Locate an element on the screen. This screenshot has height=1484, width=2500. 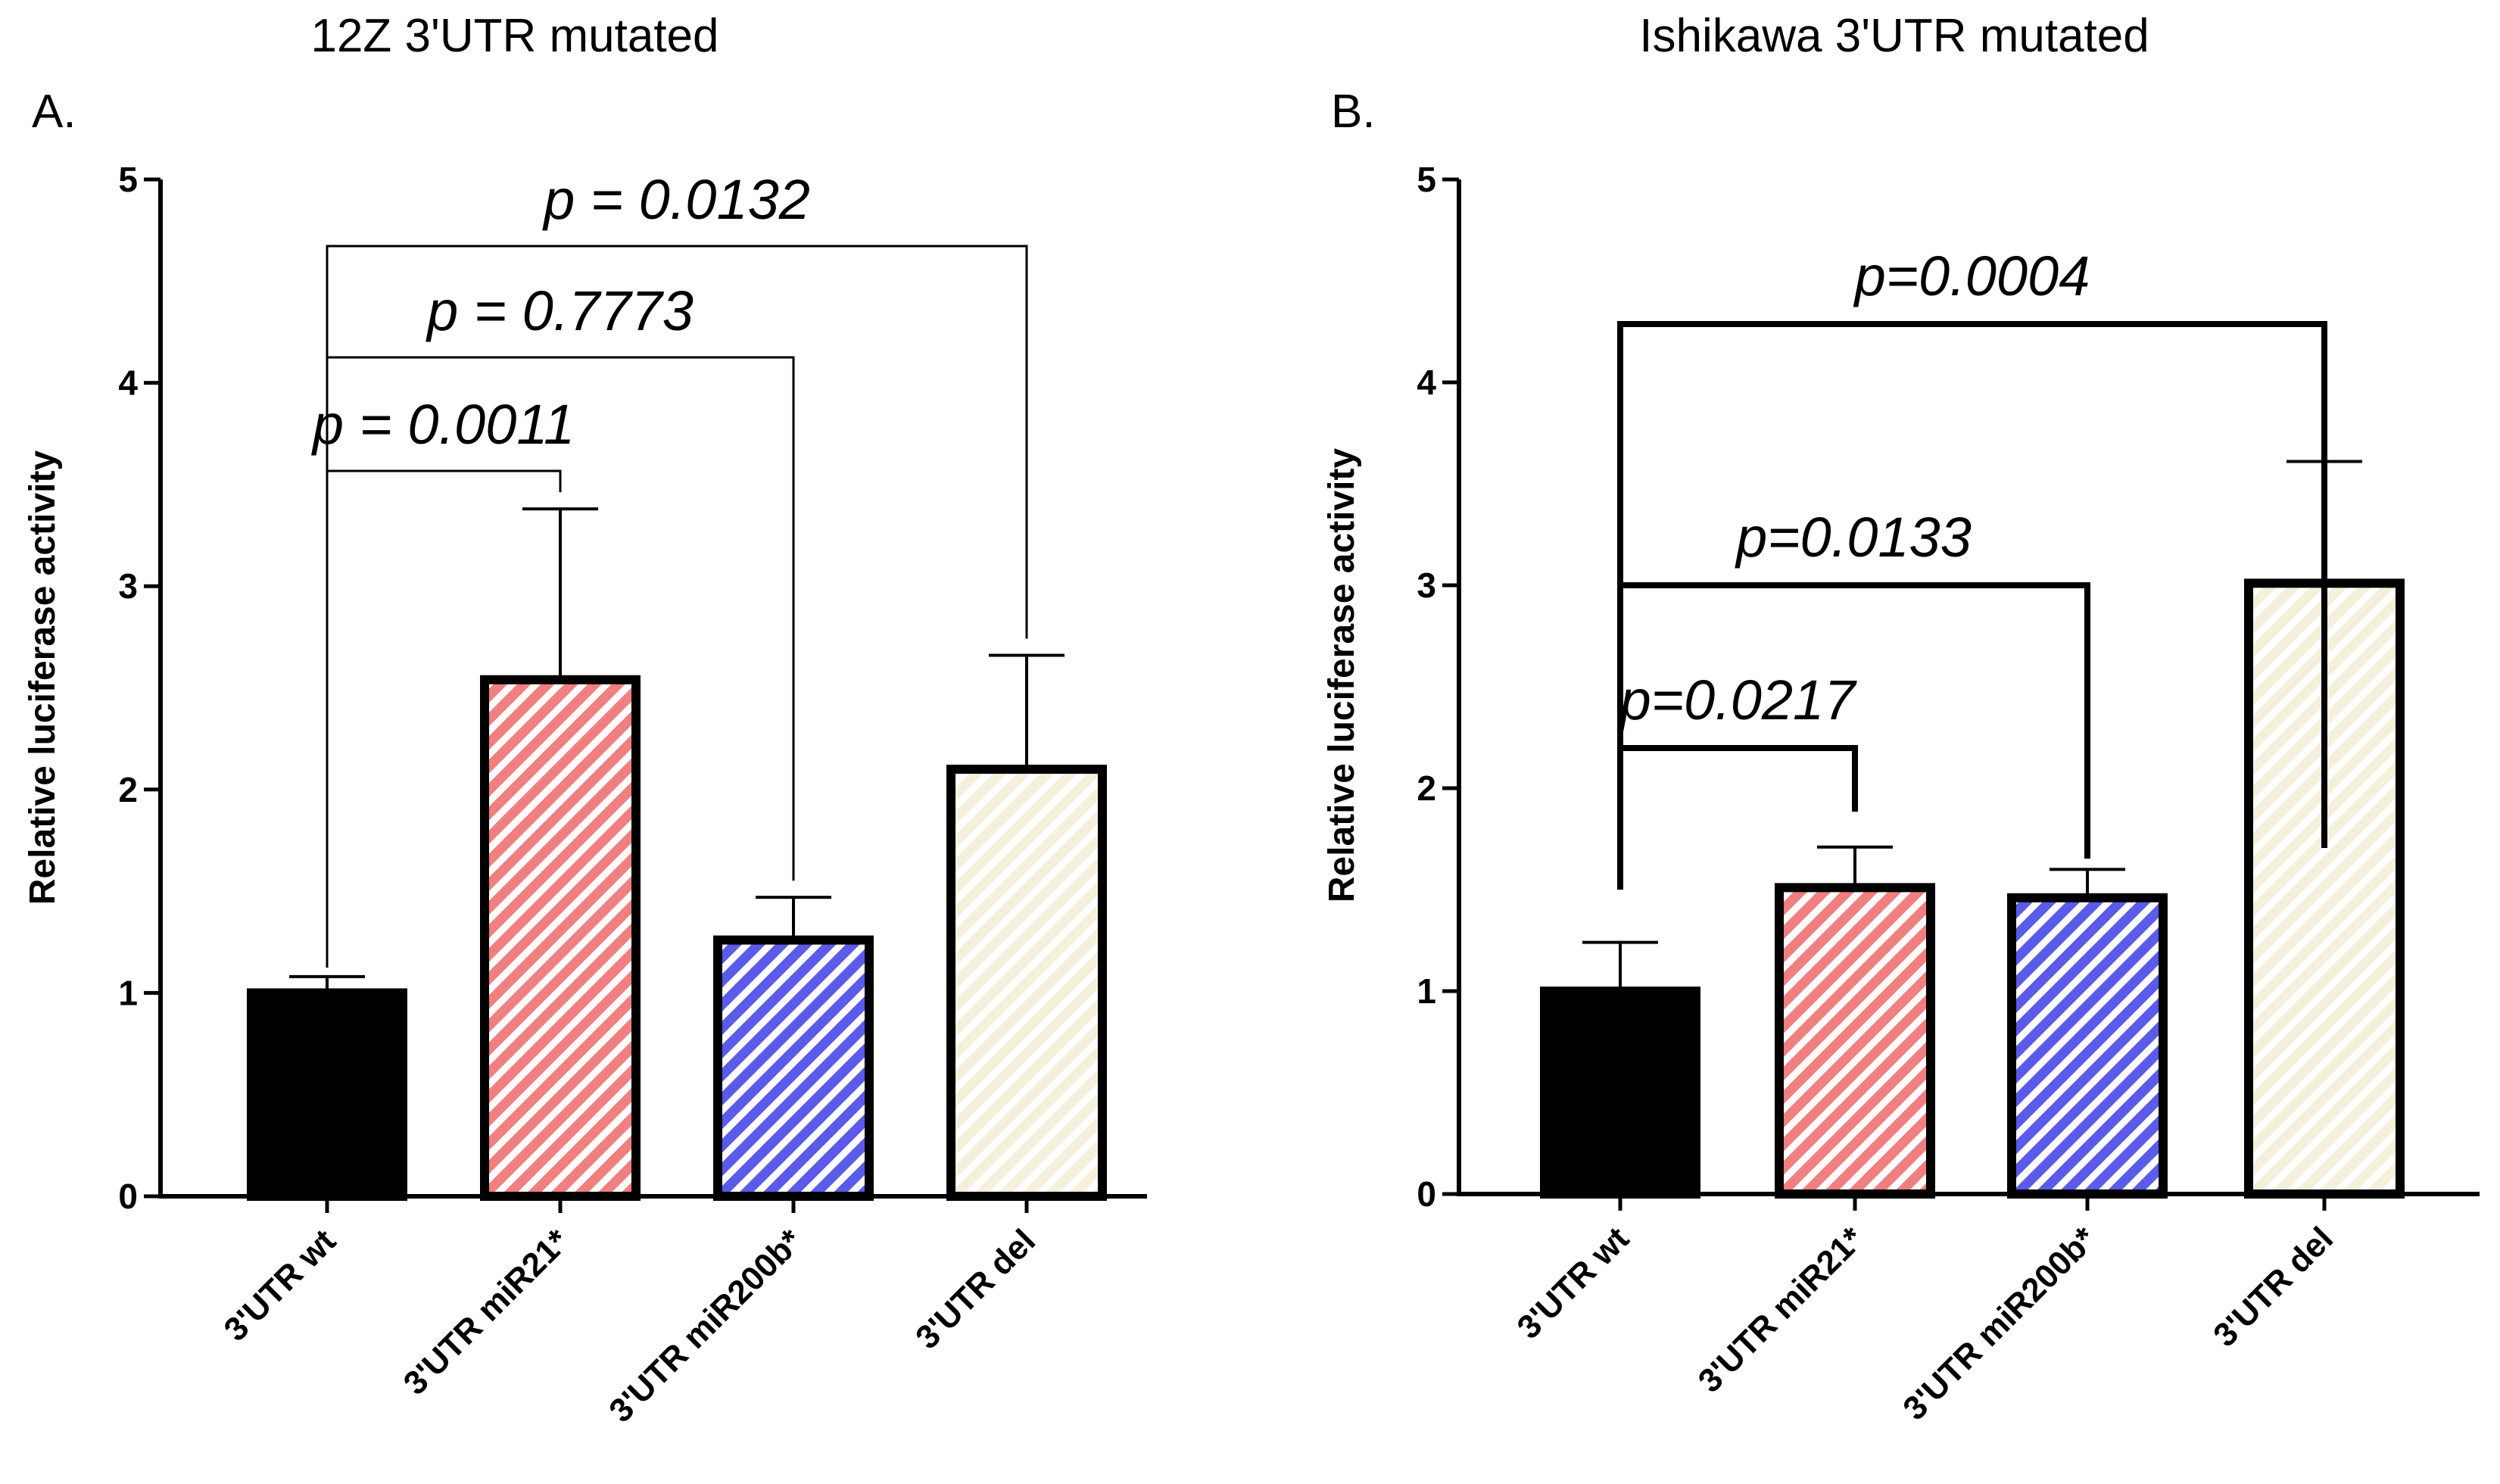
p-value-label: p = 0.0132 is located at coordinates (676, 199).